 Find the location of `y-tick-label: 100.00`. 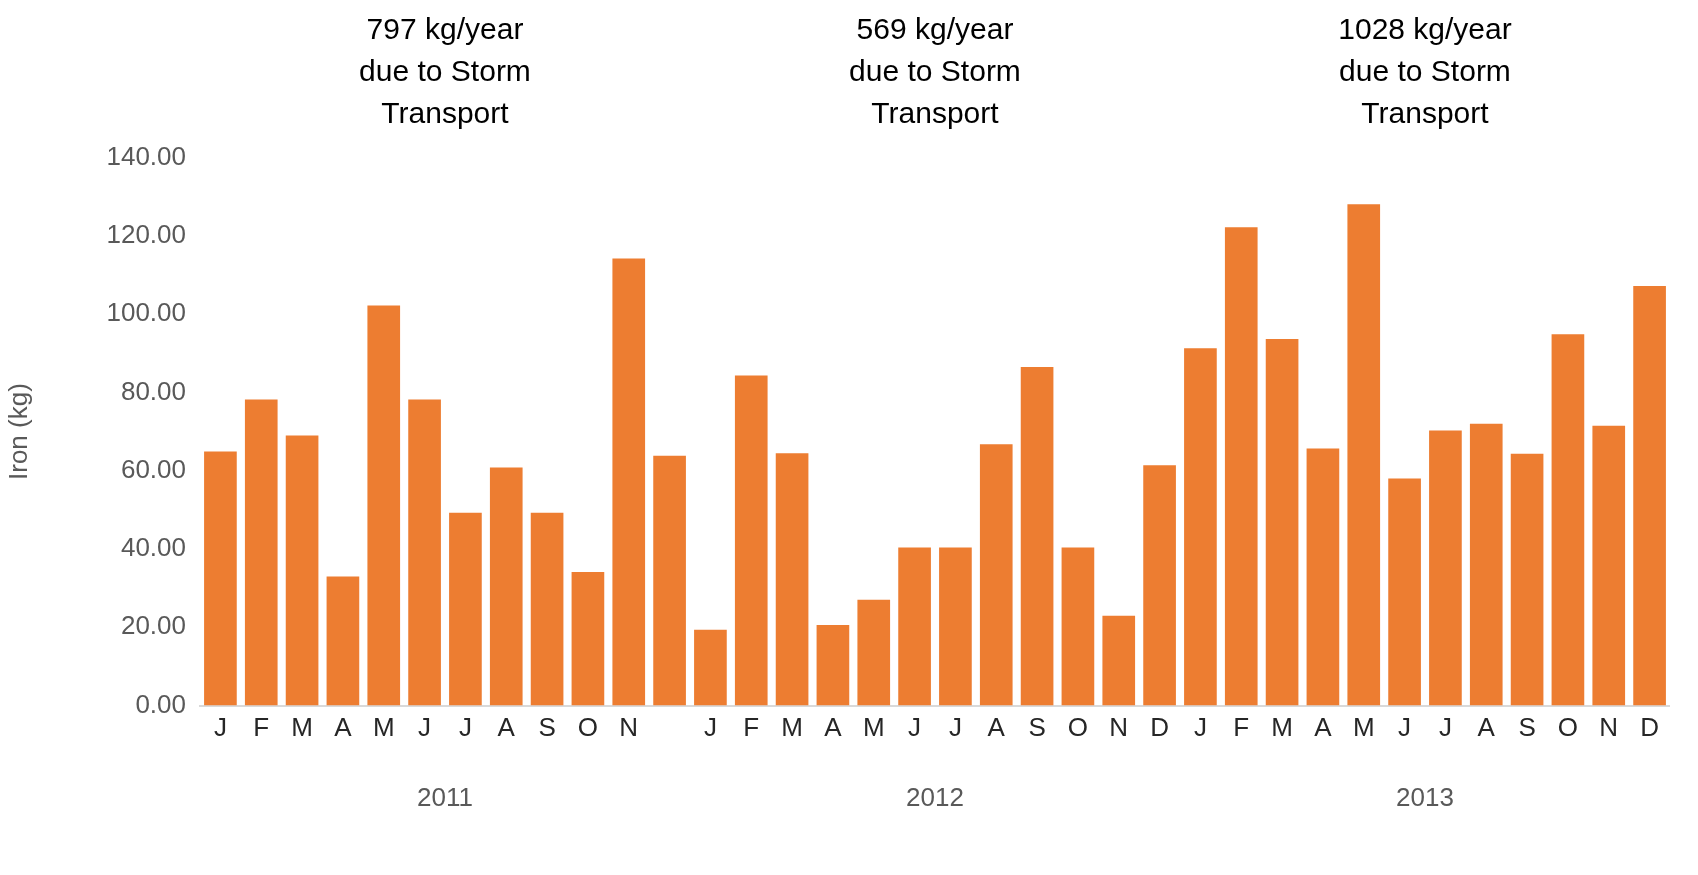

y-tick-label: 100.00 is located at coordinates (146, 312).